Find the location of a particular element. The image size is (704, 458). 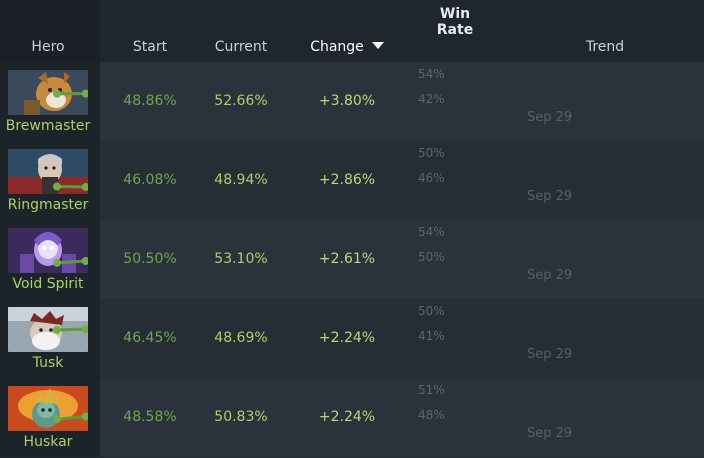

hero-cell: Huskar is located at coordinates (50, 417).